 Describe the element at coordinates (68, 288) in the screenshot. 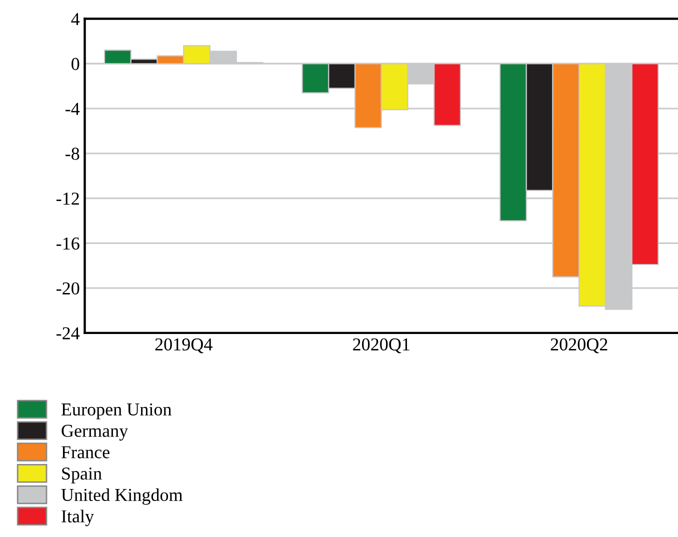

I see `y-tick-label: -20` at that location.